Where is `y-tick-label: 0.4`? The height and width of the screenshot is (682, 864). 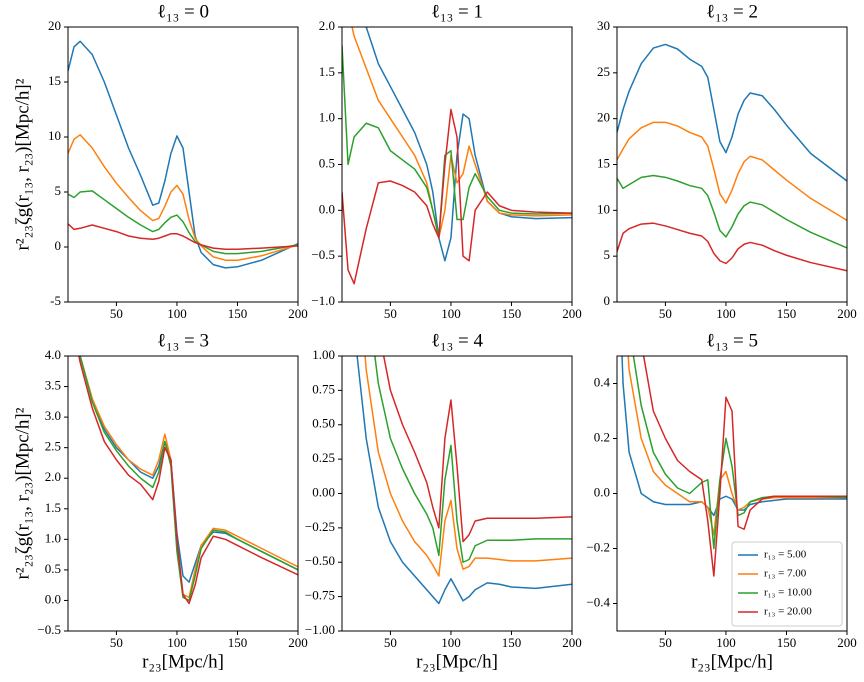
y-tick-label: 0.4 is located at coordinates (602, 381).